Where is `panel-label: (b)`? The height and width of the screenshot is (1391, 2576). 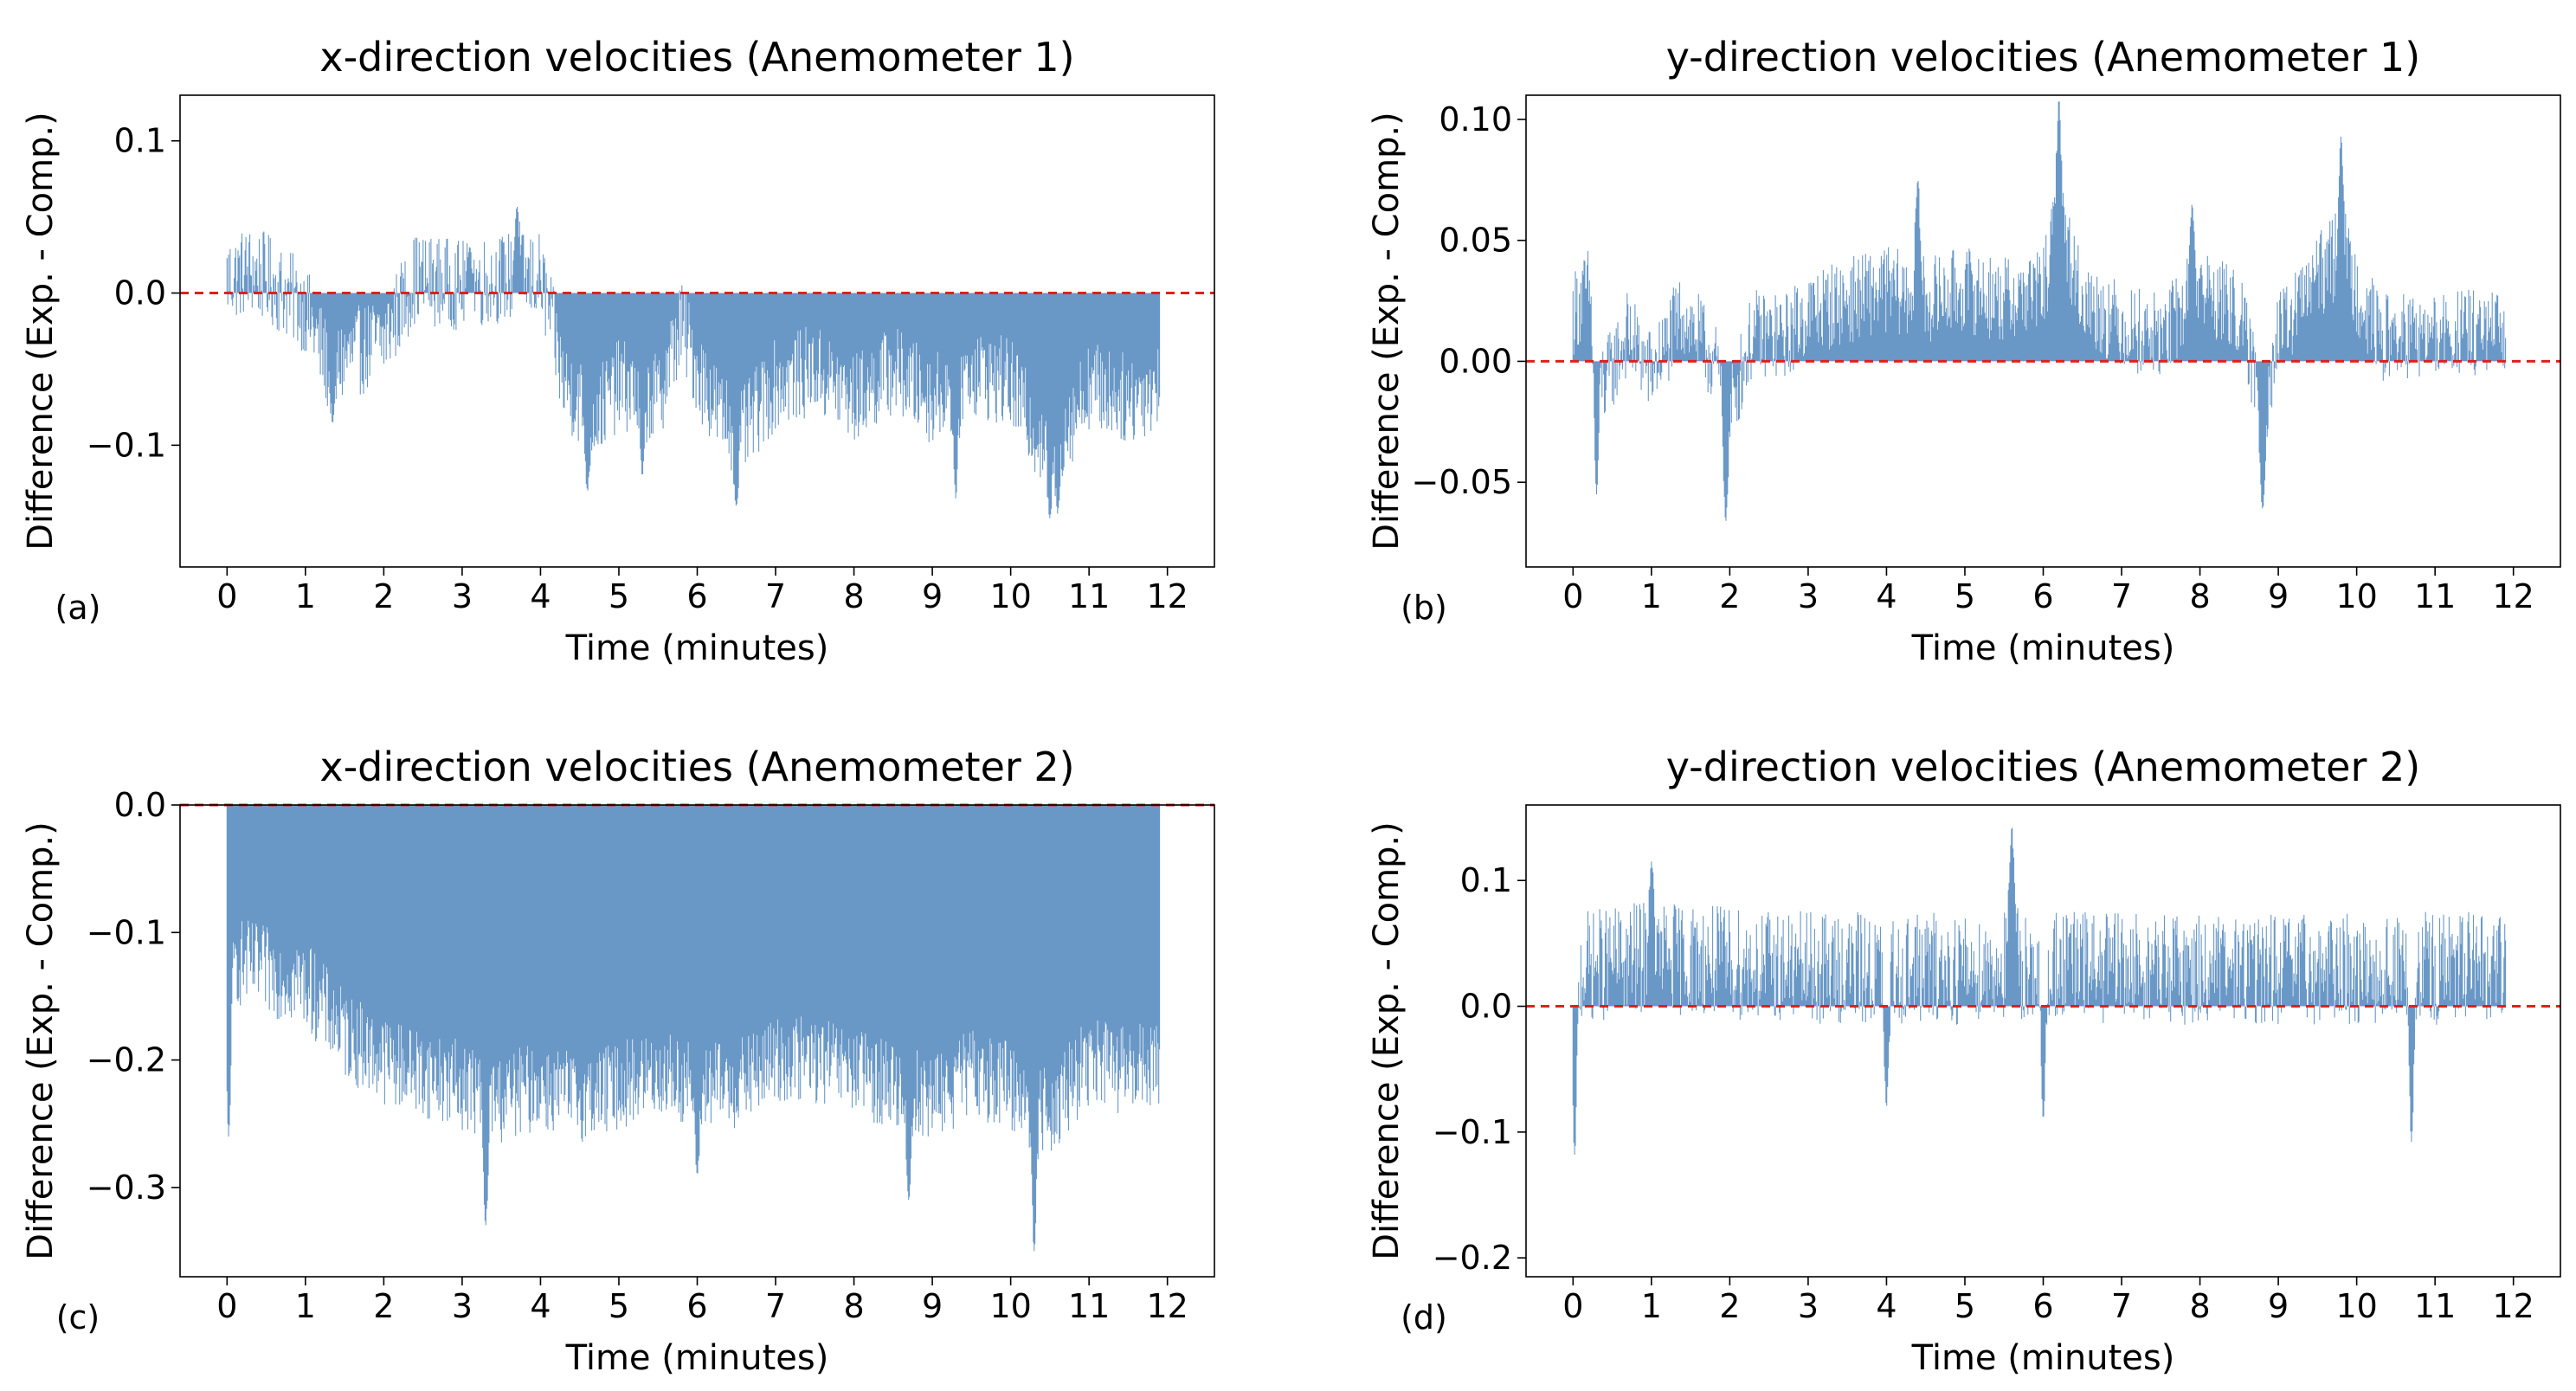 panel-label: (b) is located at coordinates (1424, 608).